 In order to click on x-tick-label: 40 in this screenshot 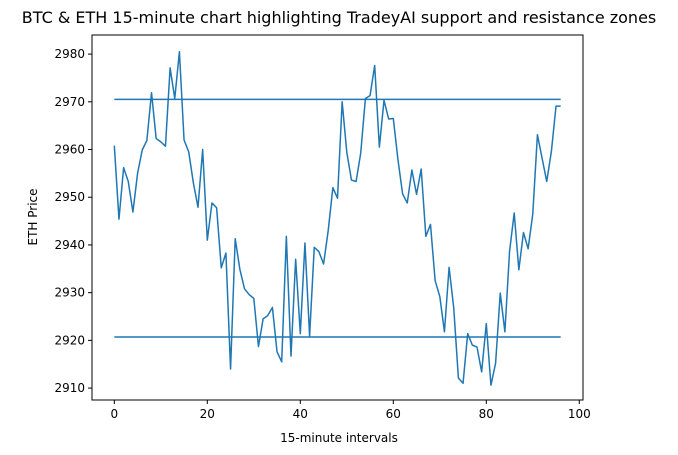, I will do `click(300, 414)`.